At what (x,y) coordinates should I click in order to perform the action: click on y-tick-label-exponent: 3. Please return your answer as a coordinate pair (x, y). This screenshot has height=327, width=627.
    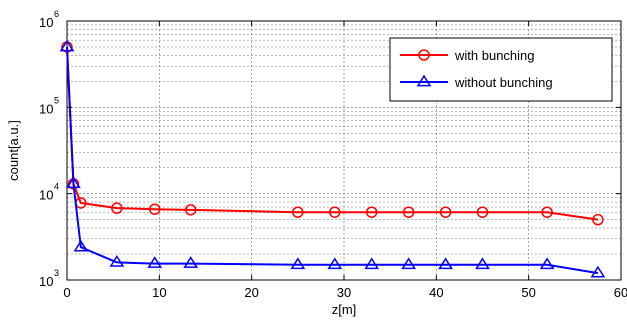
    Looking at the image, I should click on (56, 273).